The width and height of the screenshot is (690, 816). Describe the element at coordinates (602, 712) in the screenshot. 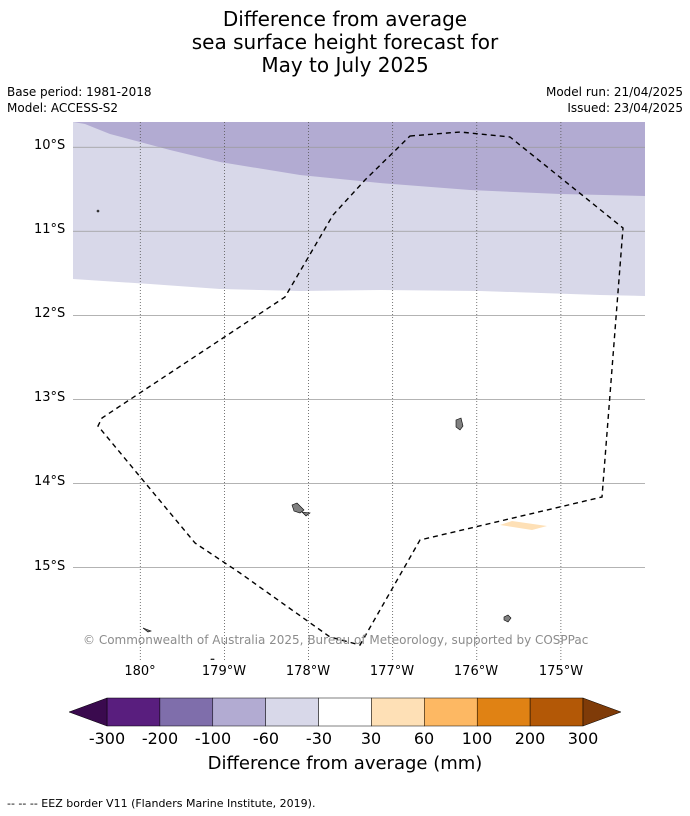

I see `colorbar-over-arrow` at that location.